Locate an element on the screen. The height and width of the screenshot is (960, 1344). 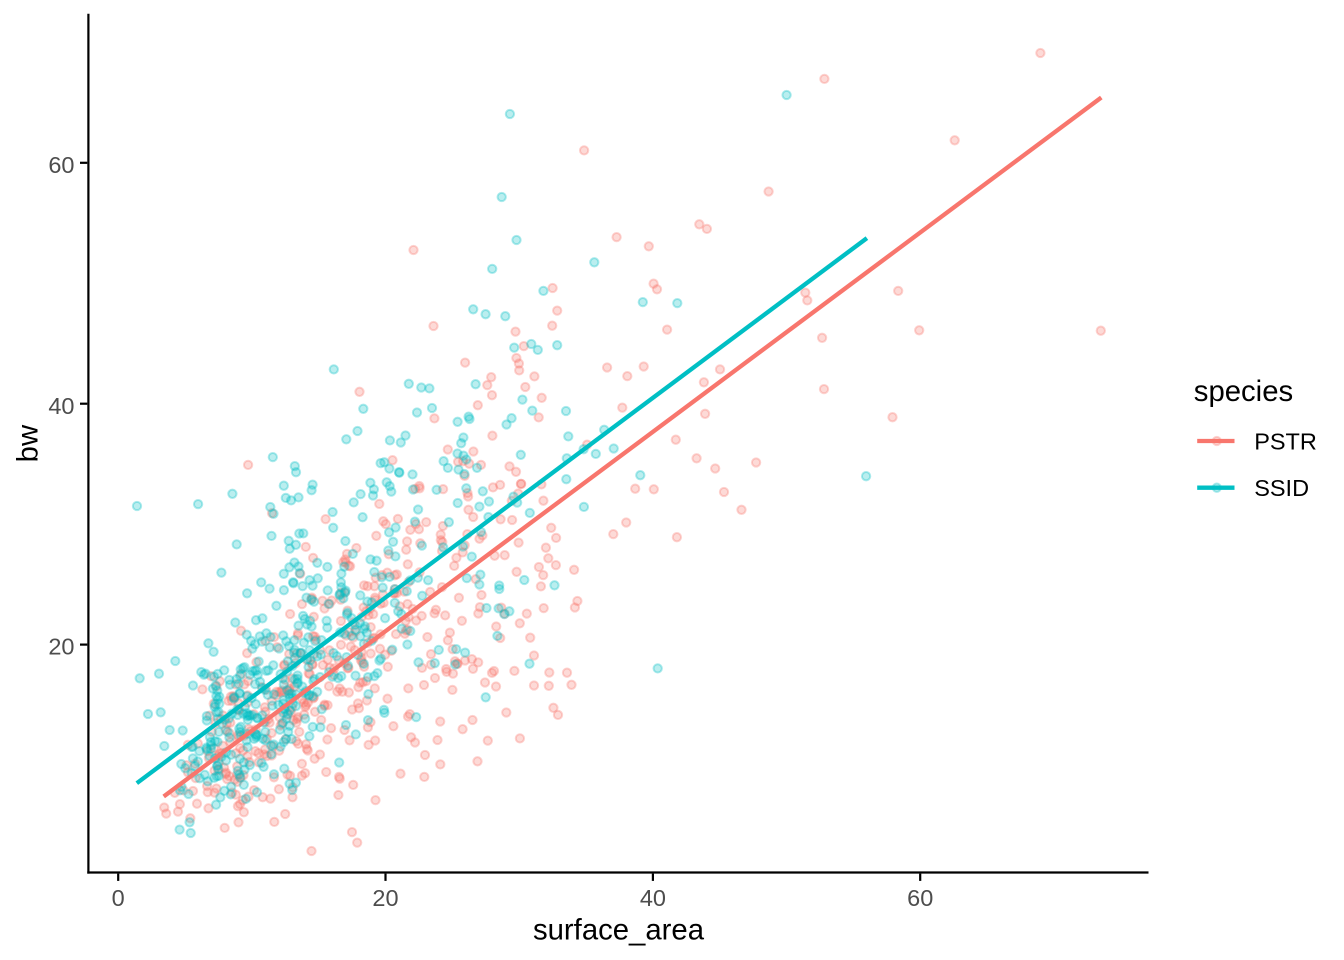
svg-text: species is located at coordinates (1243, 391).